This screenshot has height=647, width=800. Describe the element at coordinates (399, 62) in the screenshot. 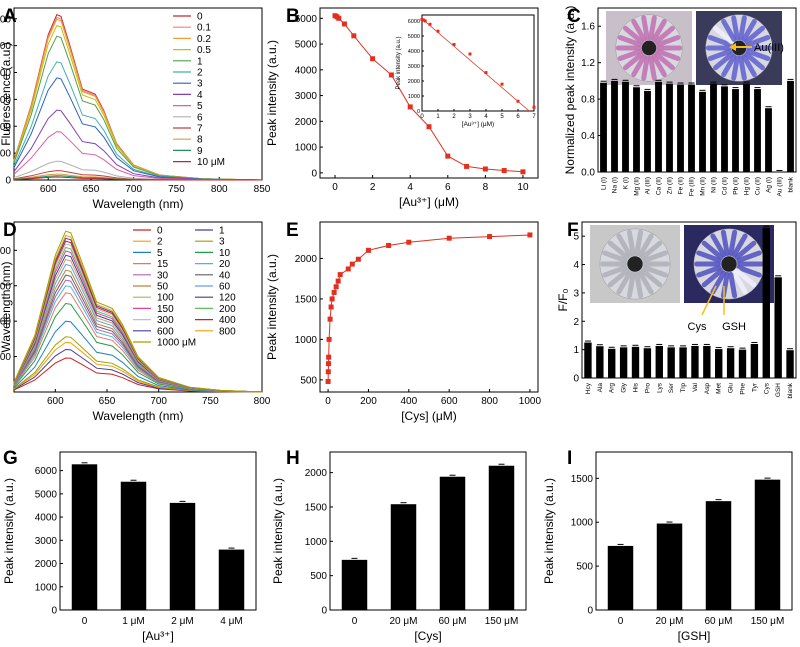

I see `inset-y-label: Peak intensity (a.u.)` at that location.